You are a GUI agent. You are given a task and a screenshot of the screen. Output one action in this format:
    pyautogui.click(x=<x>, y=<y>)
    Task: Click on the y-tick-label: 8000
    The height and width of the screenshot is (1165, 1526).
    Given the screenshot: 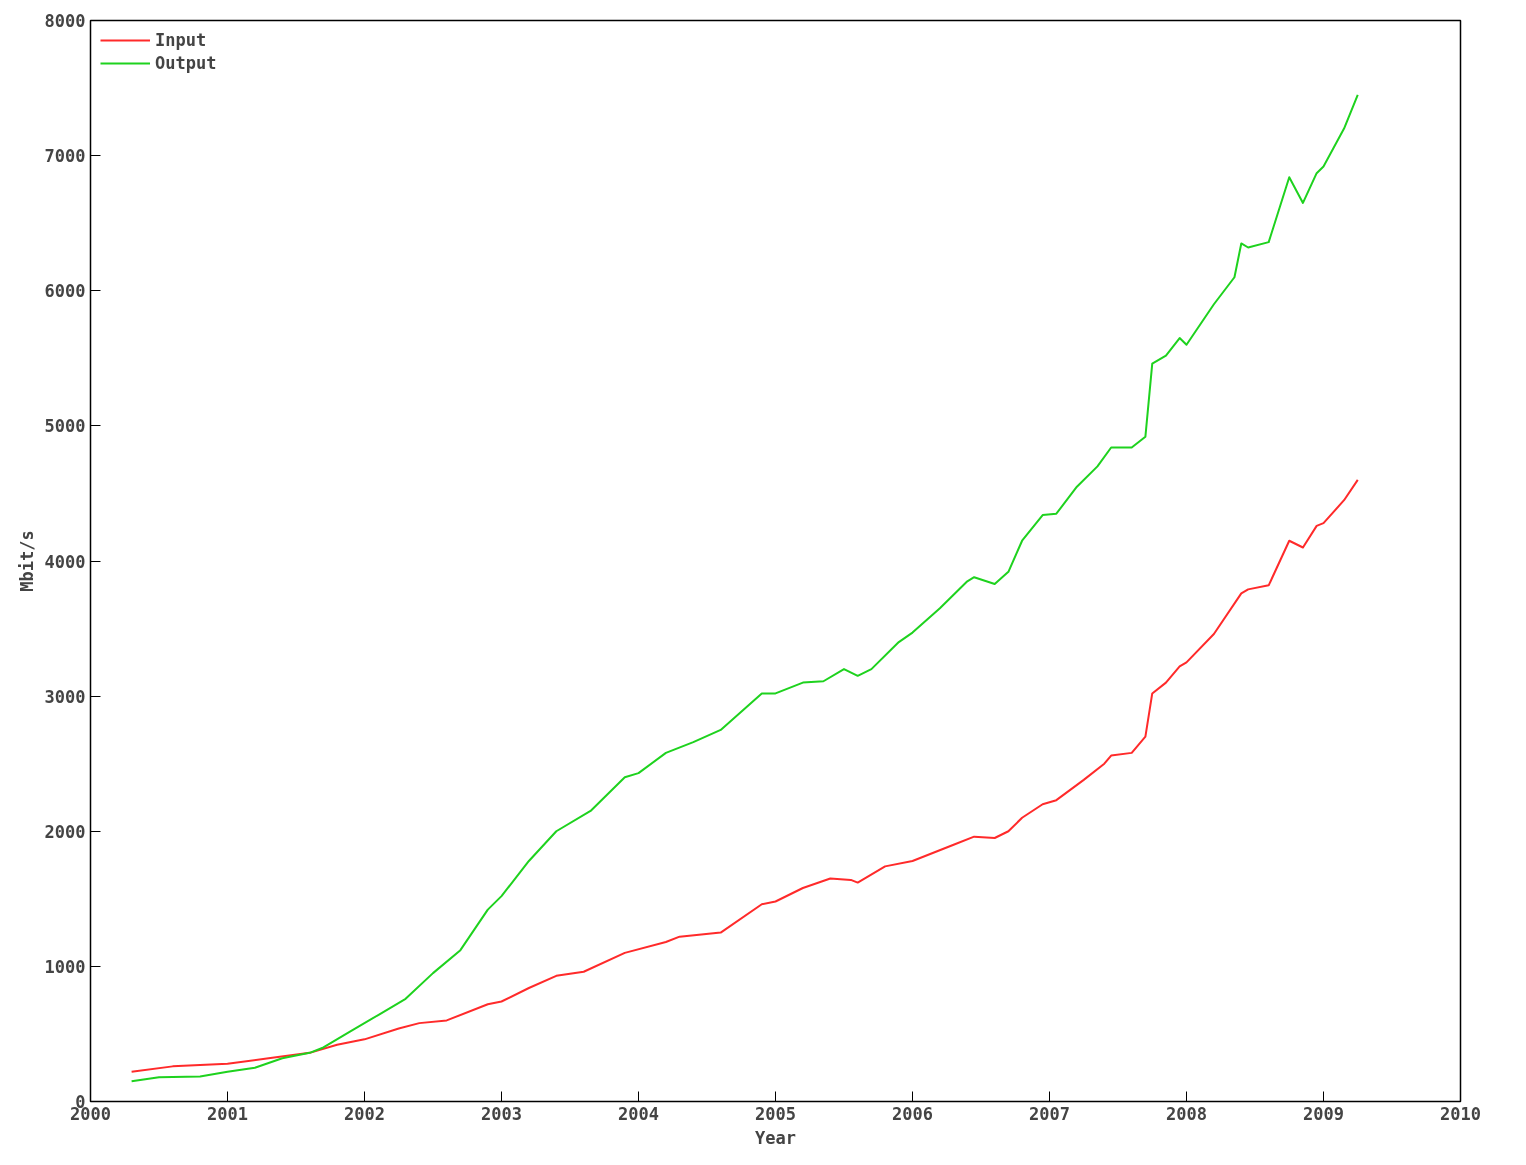 What is the action you would take?
    pyautogui.click(x=65, y=21)
    